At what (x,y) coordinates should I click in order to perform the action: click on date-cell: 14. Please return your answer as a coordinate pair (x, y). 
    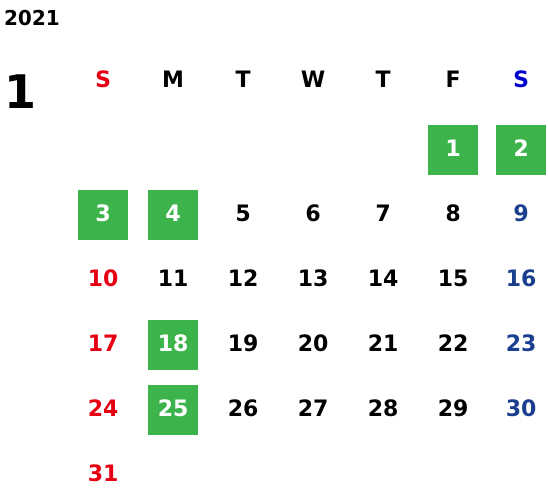
    Looking at the image, I should click on (383, 279).